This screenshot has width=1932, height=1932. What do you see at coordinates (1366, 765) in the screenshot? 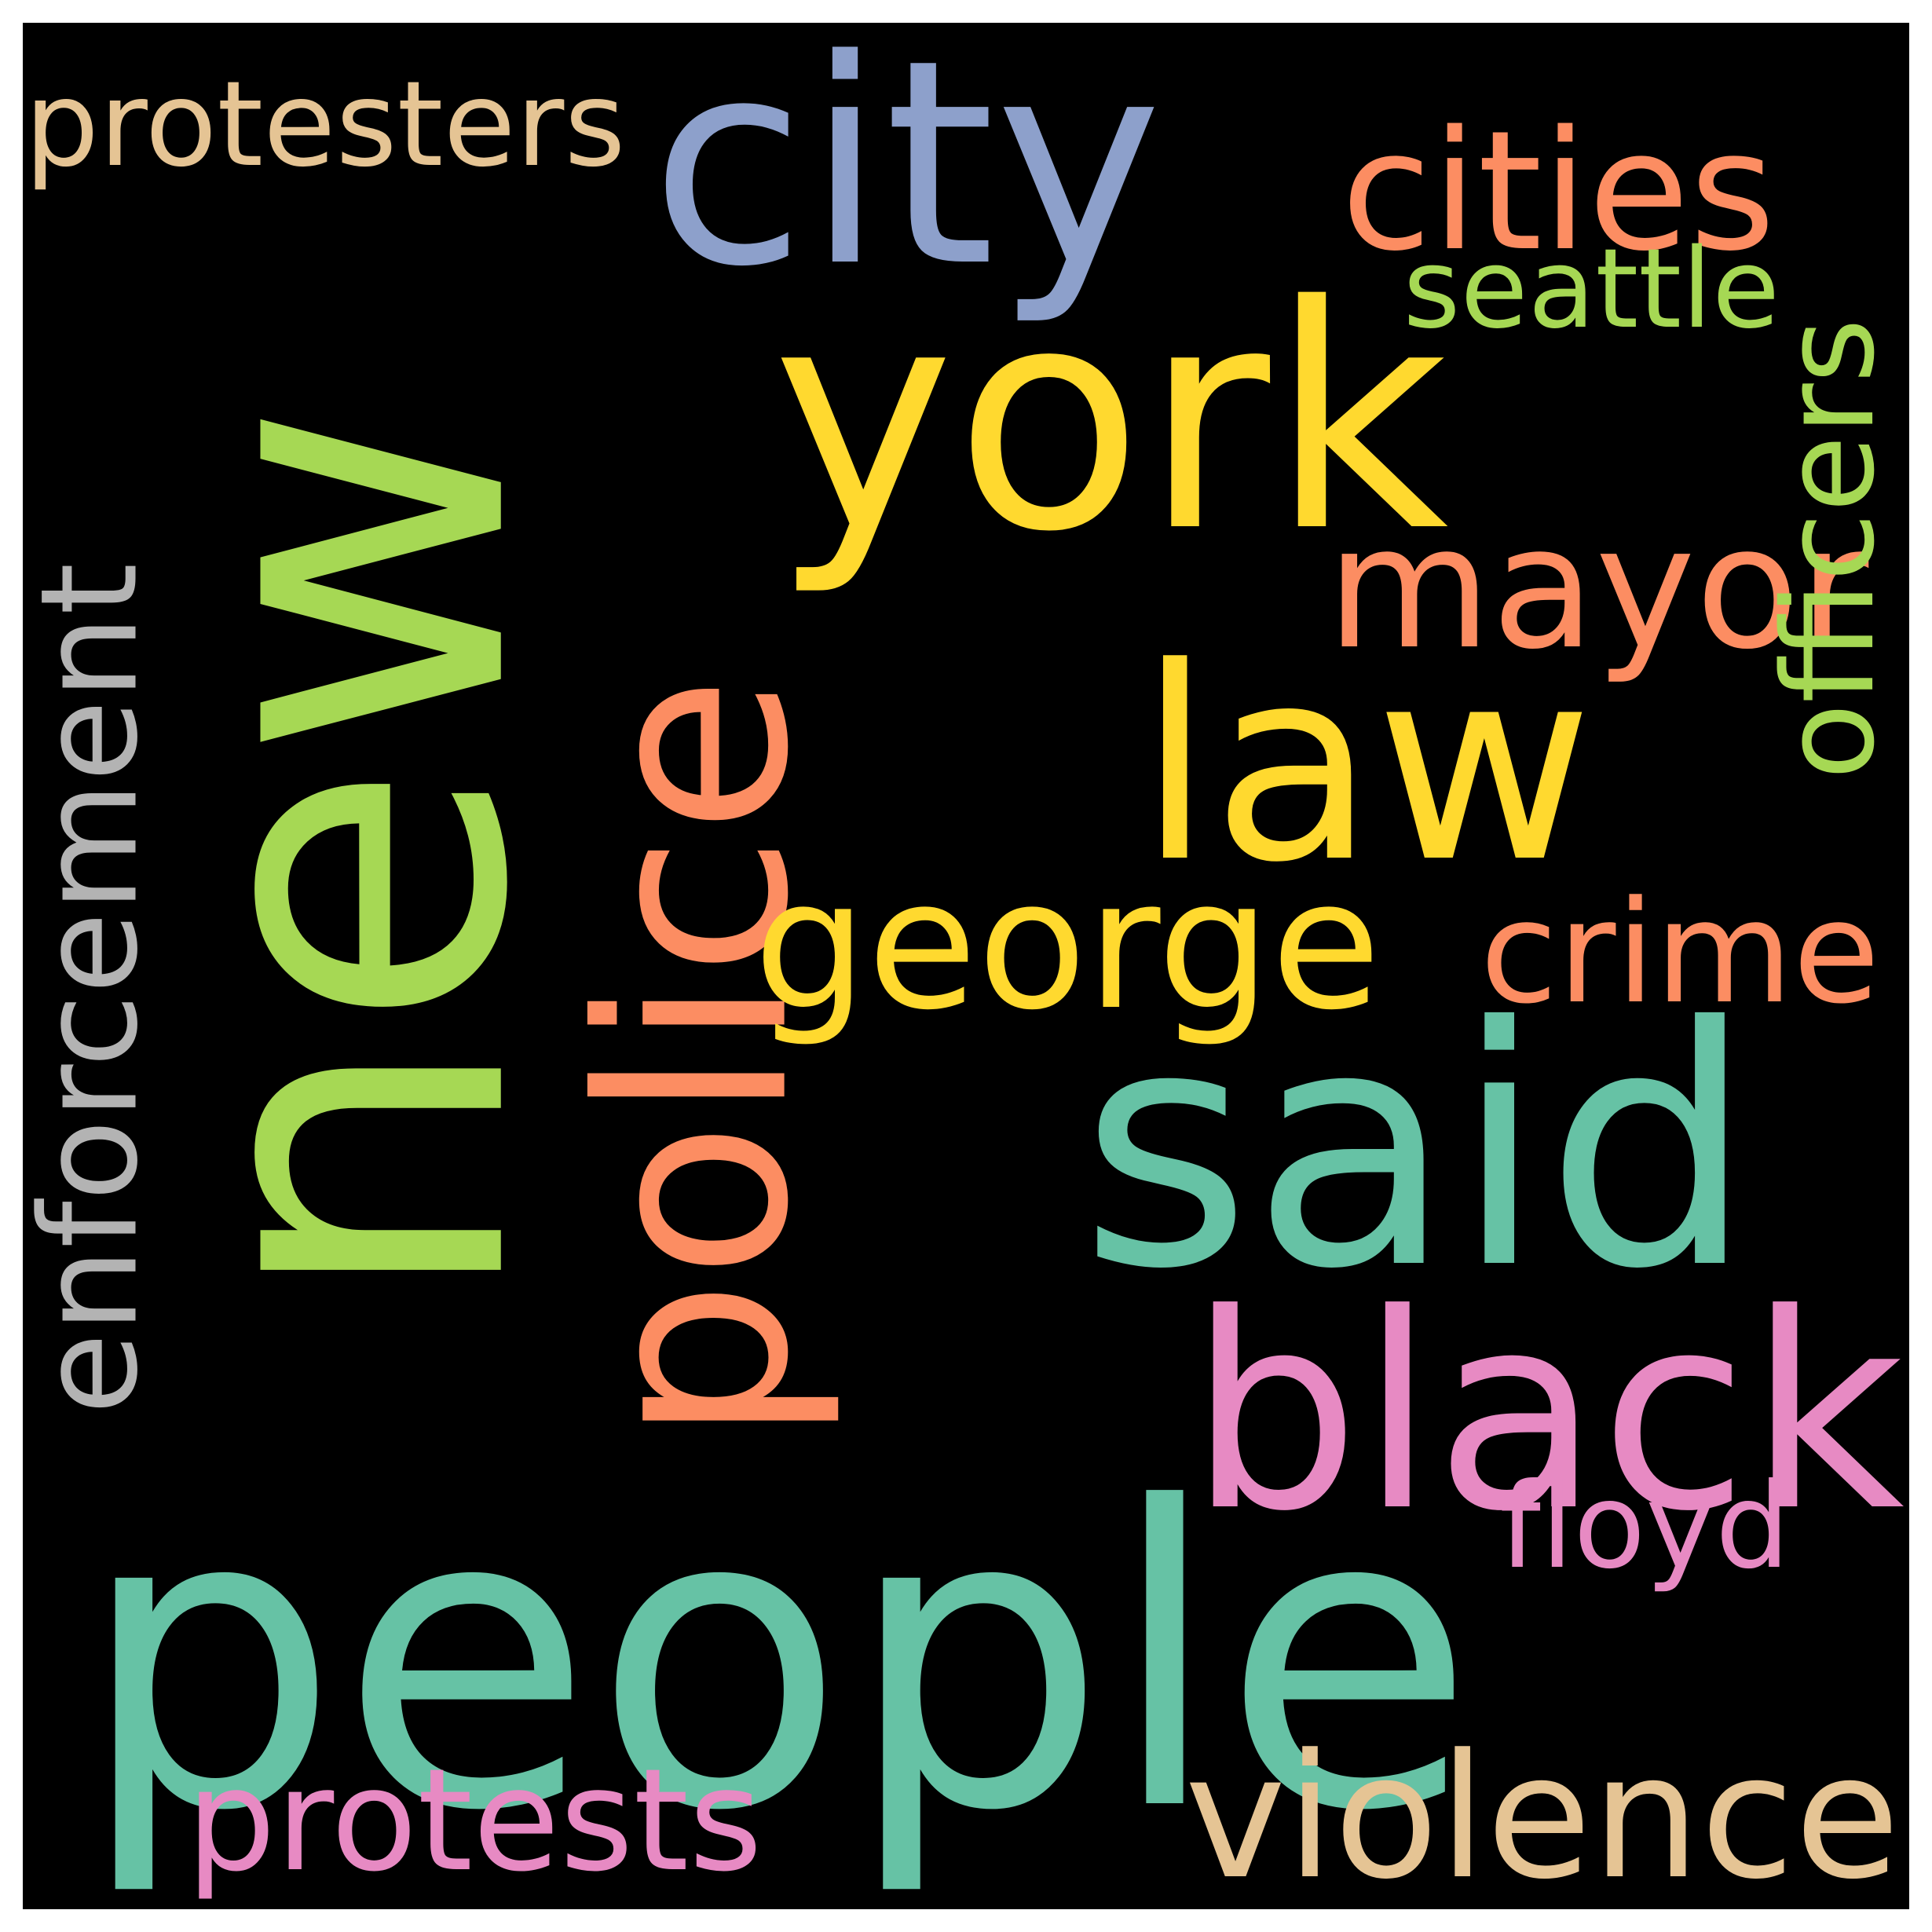
I see `word-law: law` at bounding box center [1366, 765].